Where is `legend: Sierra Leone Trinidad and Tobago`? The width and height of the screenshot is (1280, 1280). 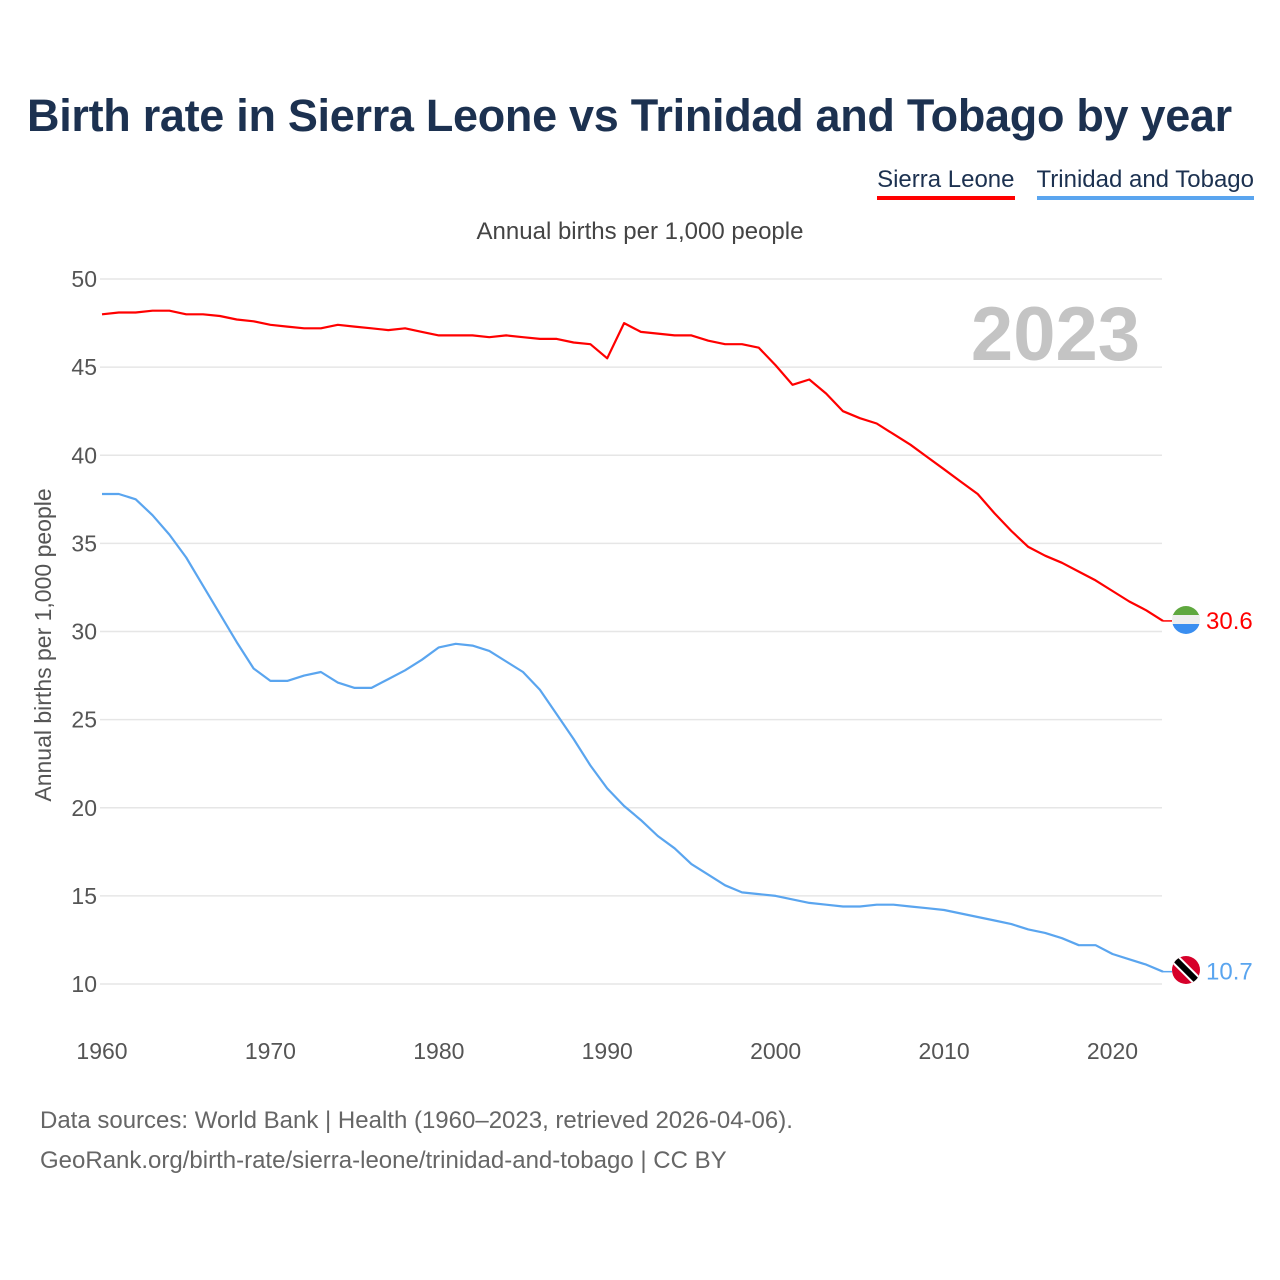
legend: Sierra Leone Trinidad and Tobago is located at coordinates (1065, 183).